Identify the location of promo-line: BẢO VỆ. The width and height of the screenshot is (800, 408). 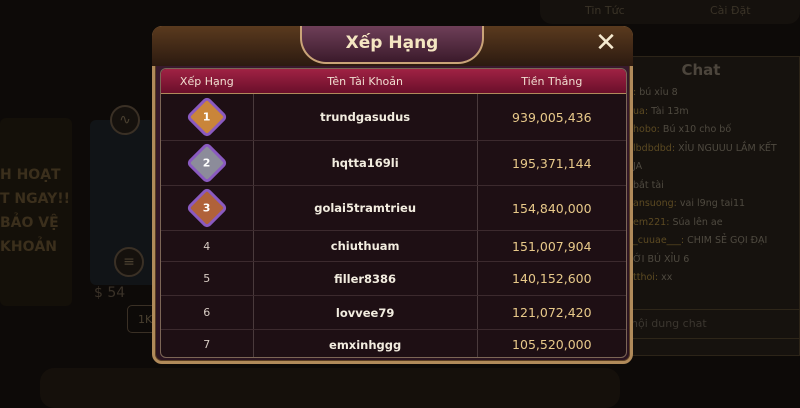
(29, 223).